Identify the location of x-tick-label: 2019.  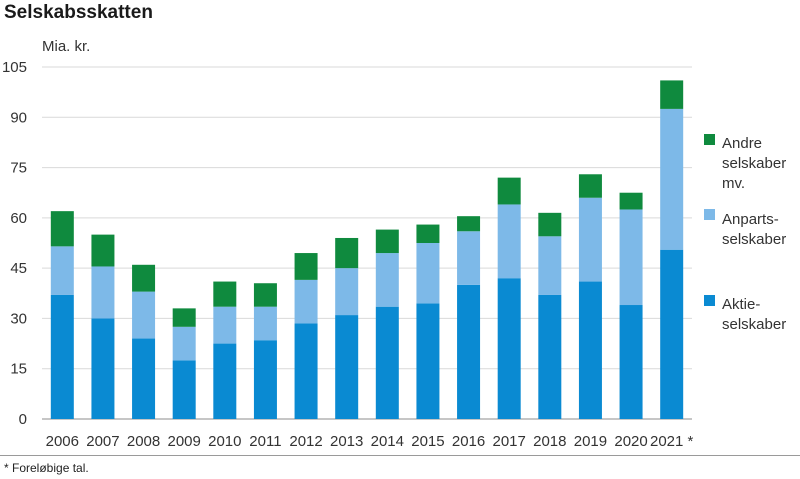
(590, 441).